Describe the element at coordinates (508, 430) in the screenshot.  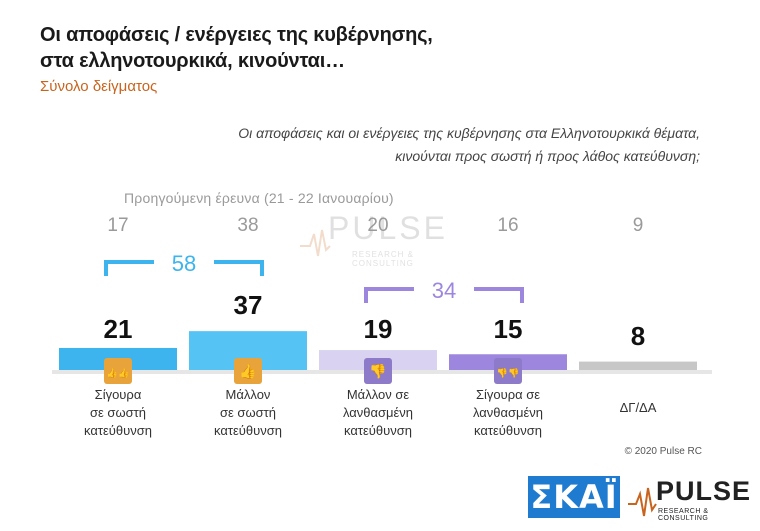
I see `category-label-4-line-3: κατεύθυνση` at that location.